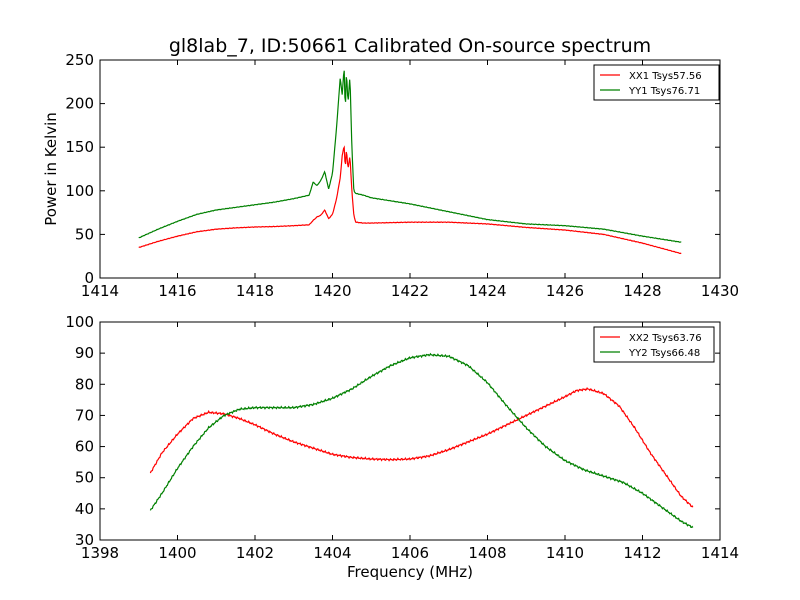 The image size is (800, 600). What do you see at coordinates (79, 60) in the screenshot?
I see `y-tick-label: 250` at bounding box center [79, 60].